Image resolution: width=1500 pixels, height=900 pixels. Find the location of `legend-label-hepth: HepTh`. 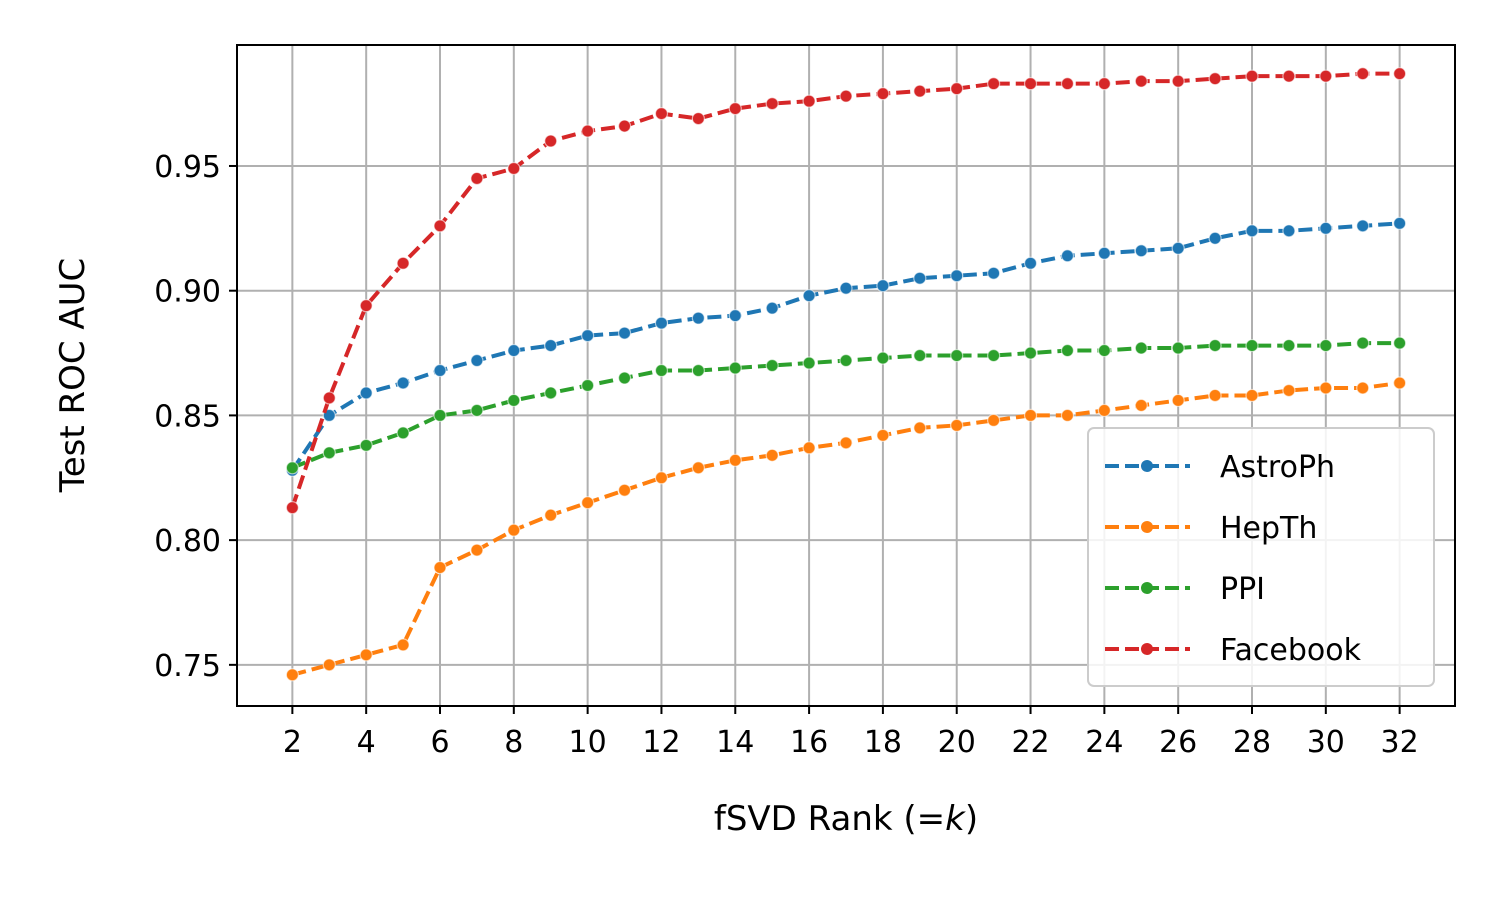

legend-label-hepth: HepTh is located at coordinates (1268, 528).